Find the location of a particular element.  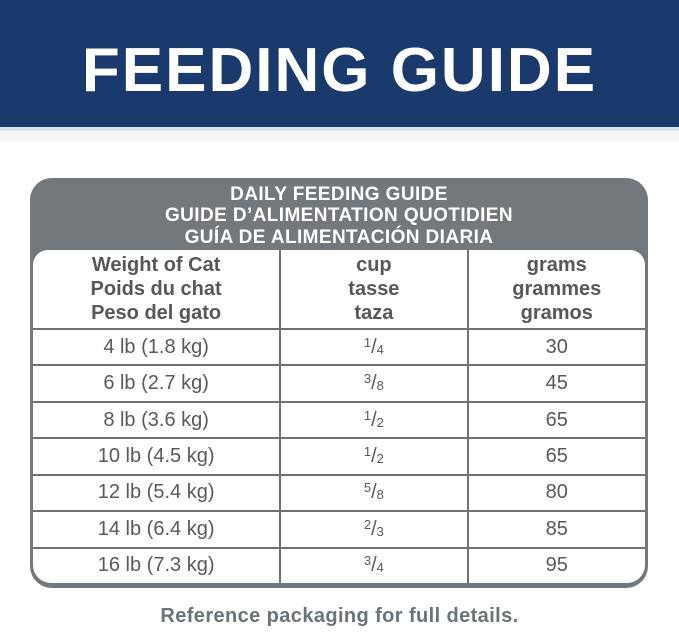

col-header-grams-fr: grammes is located at coordinates (557, 289).